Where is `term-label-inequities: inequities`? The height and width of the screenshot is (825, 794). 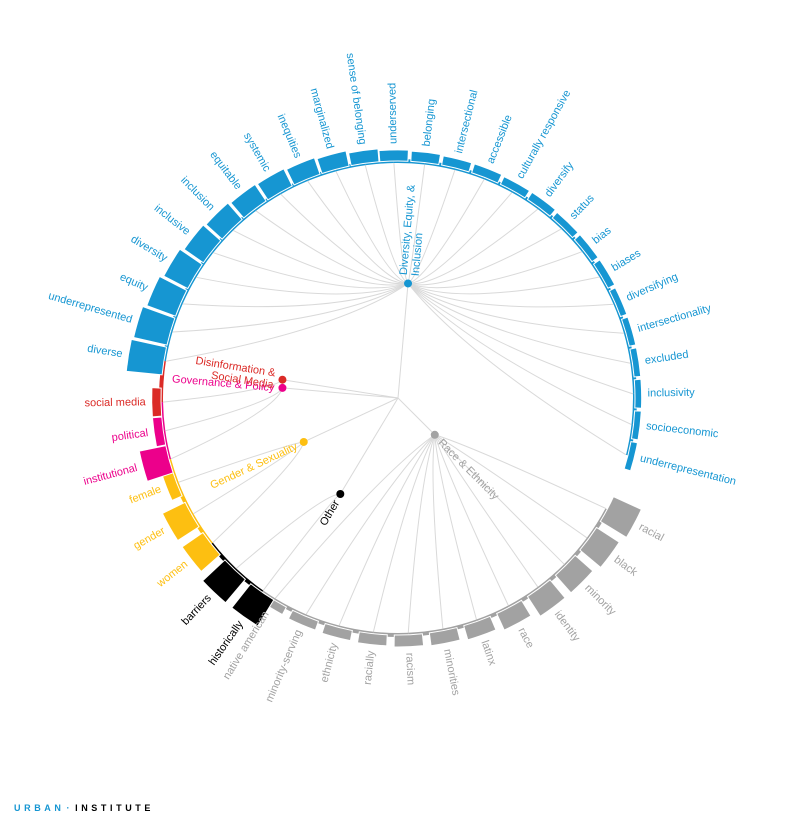
term-label-inequities: inequities is located at coordinates (289, 136).